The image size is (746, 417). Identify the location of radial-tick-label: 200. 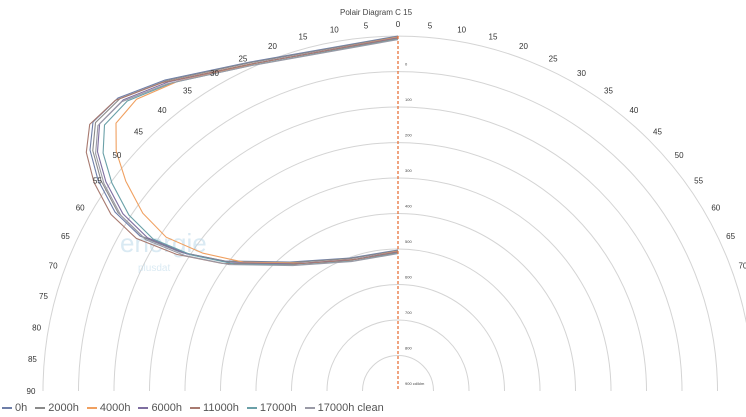
(408, 135).